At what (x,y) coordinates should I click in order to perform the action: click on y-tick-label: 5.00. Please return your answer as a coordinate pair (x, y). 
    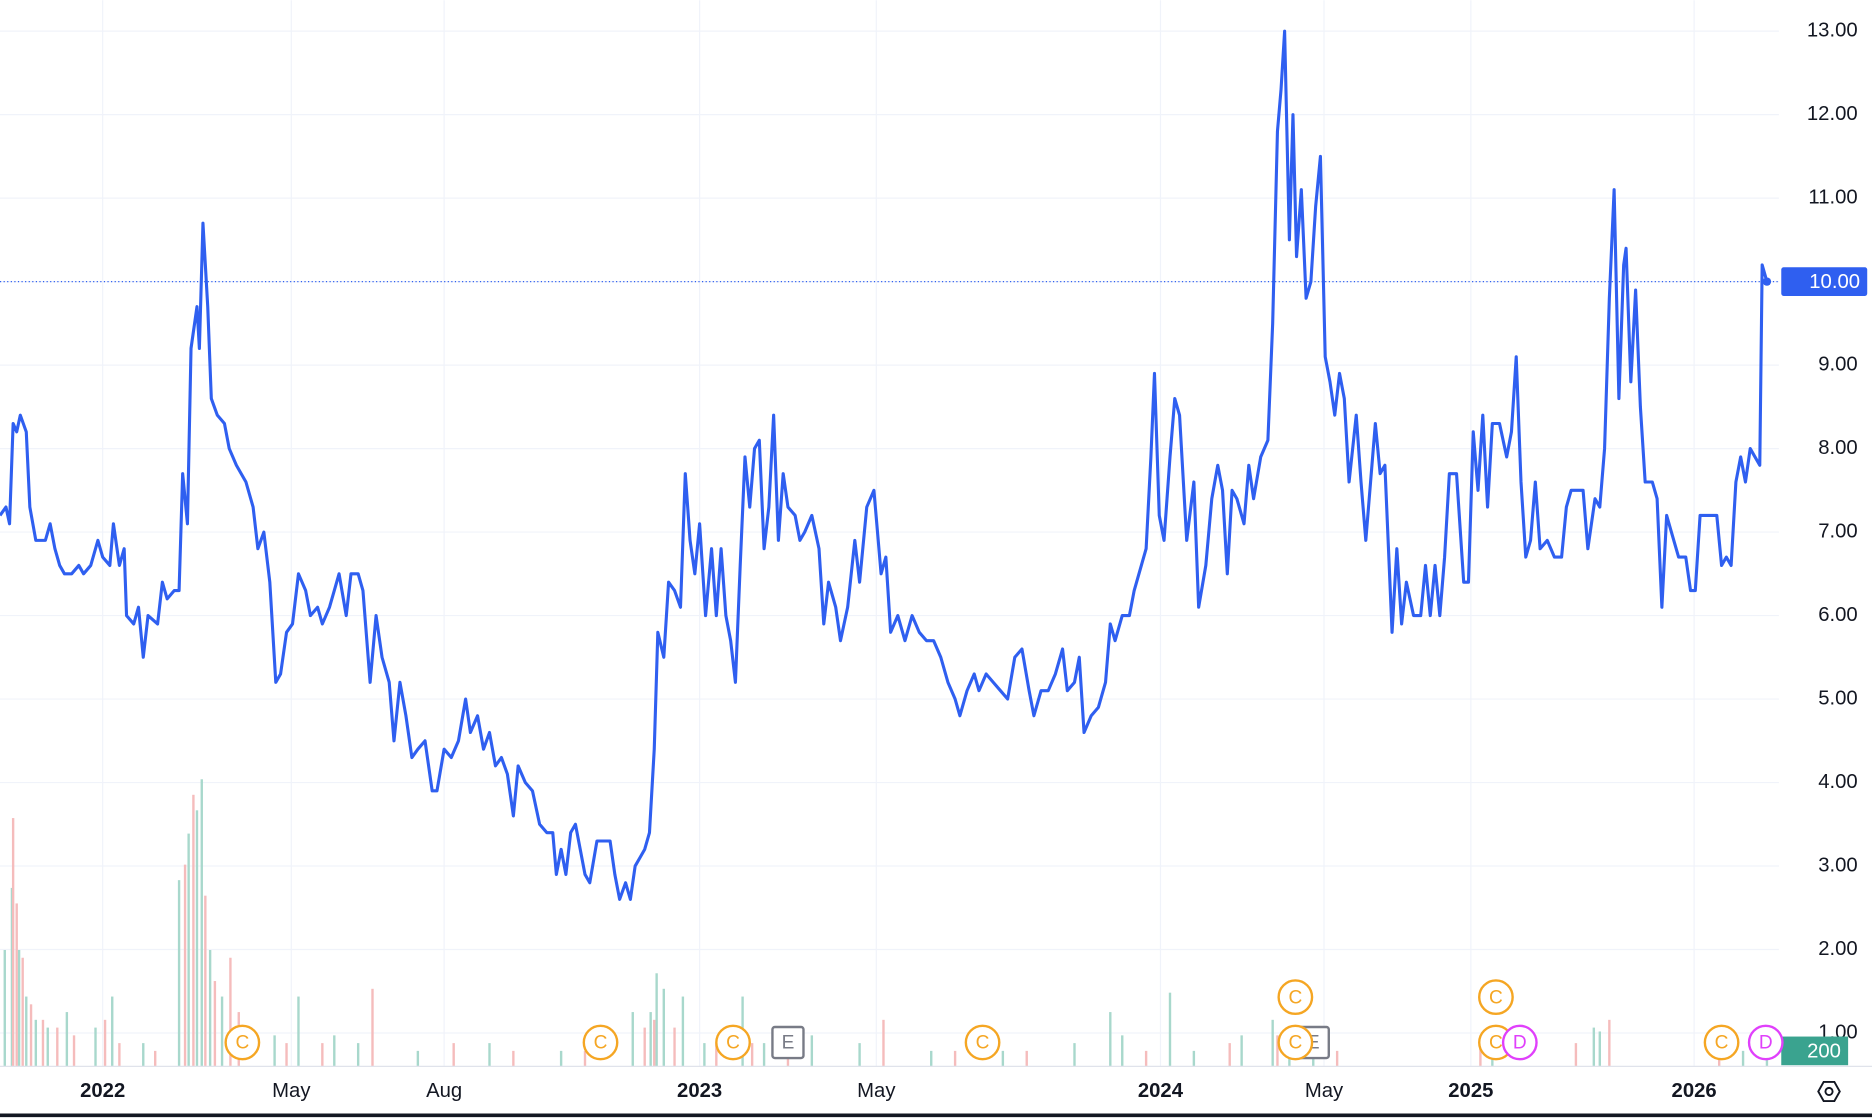
    Looking at the image, I should click on (1837, 698).